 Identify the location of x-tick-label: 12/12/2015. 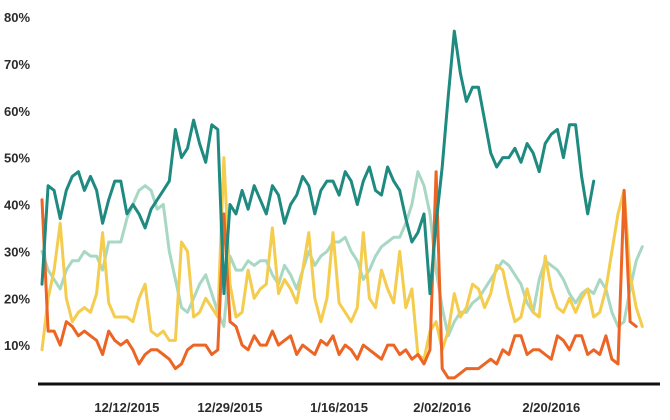
(126, 407).